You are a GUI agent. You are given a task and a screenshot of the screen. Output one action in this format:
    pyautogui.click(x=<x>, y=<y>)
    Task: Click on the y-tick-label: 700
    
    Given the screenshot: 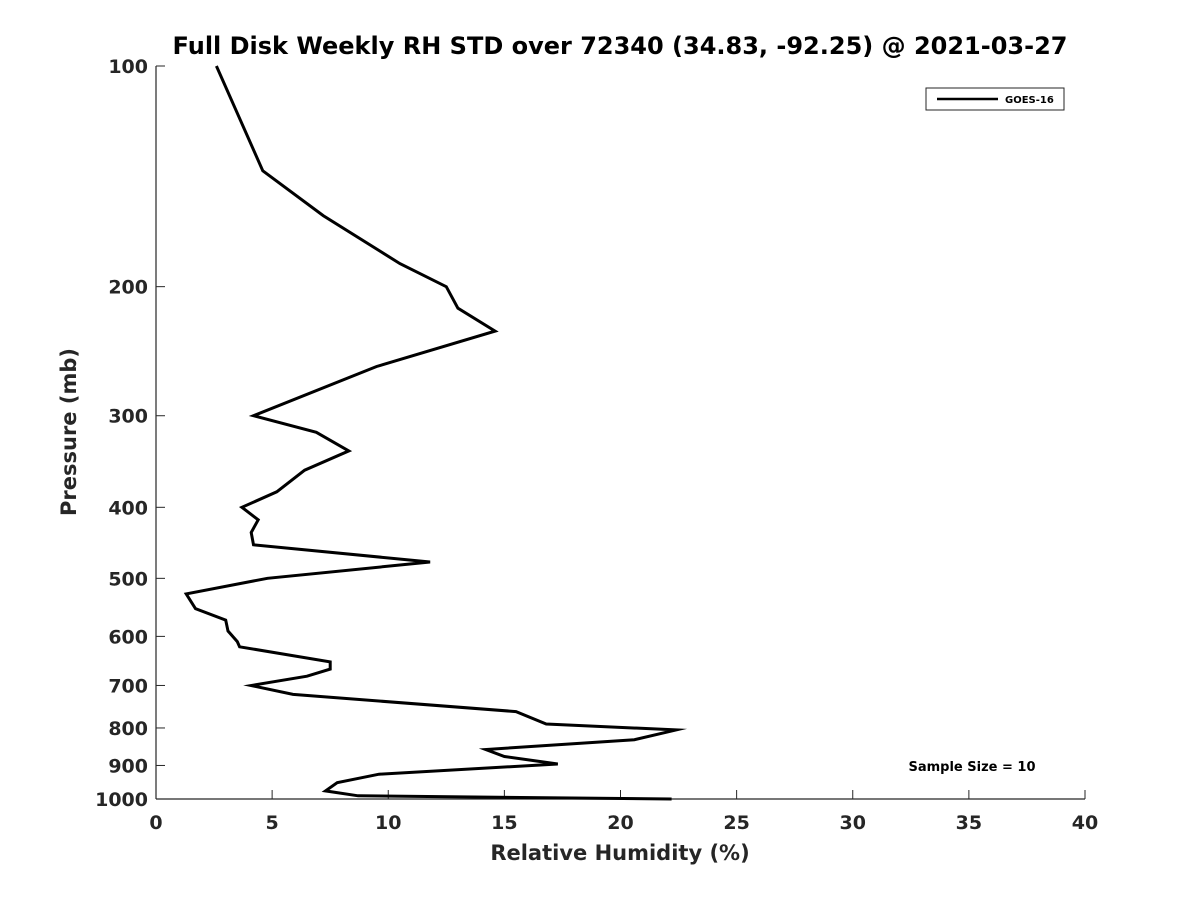 What is the action you would take?
    pyautogui.click(x=128, y=686)
    